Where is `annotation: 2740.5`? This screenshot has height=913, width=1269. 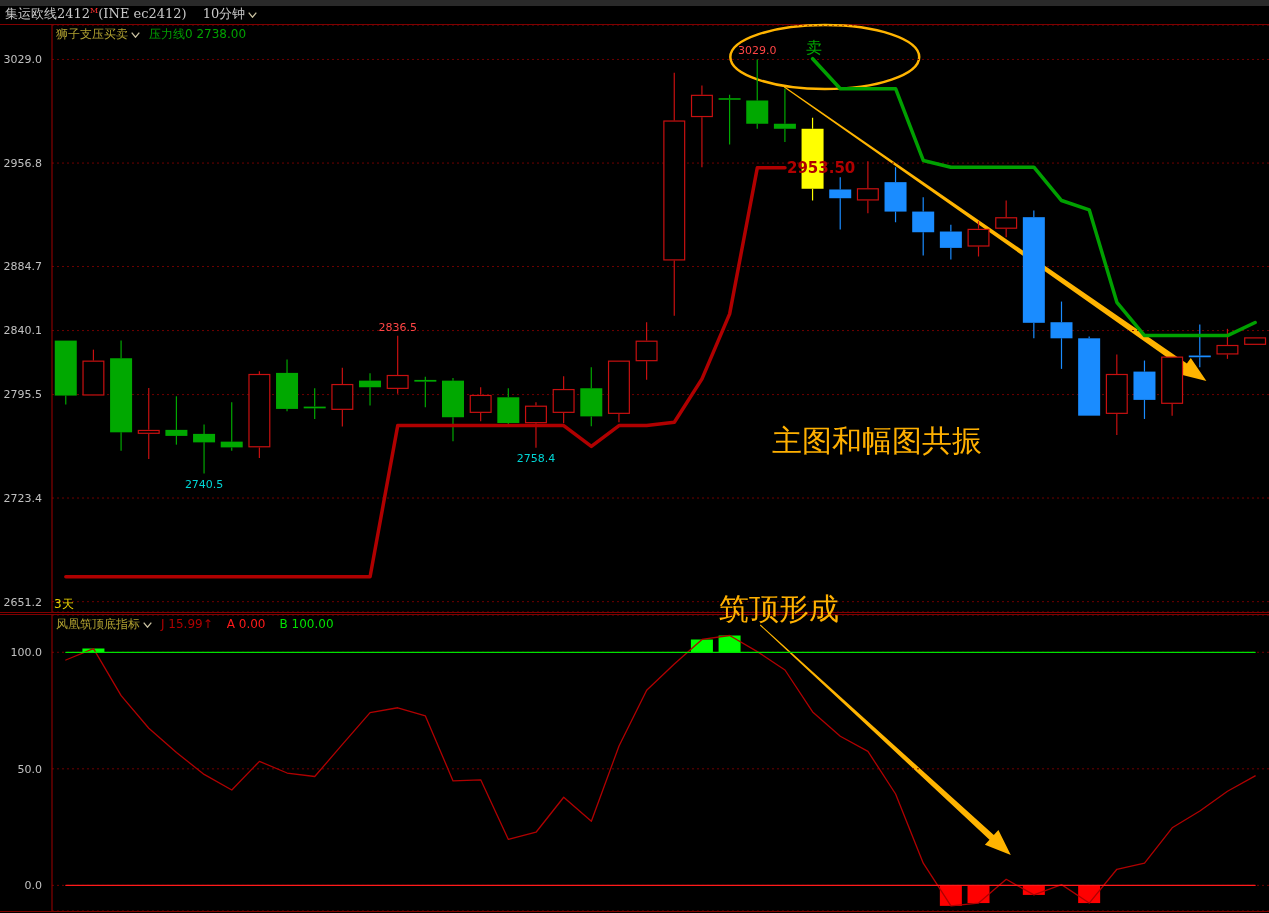
annotation: 2740.5 is located at coordinates (204, 484).